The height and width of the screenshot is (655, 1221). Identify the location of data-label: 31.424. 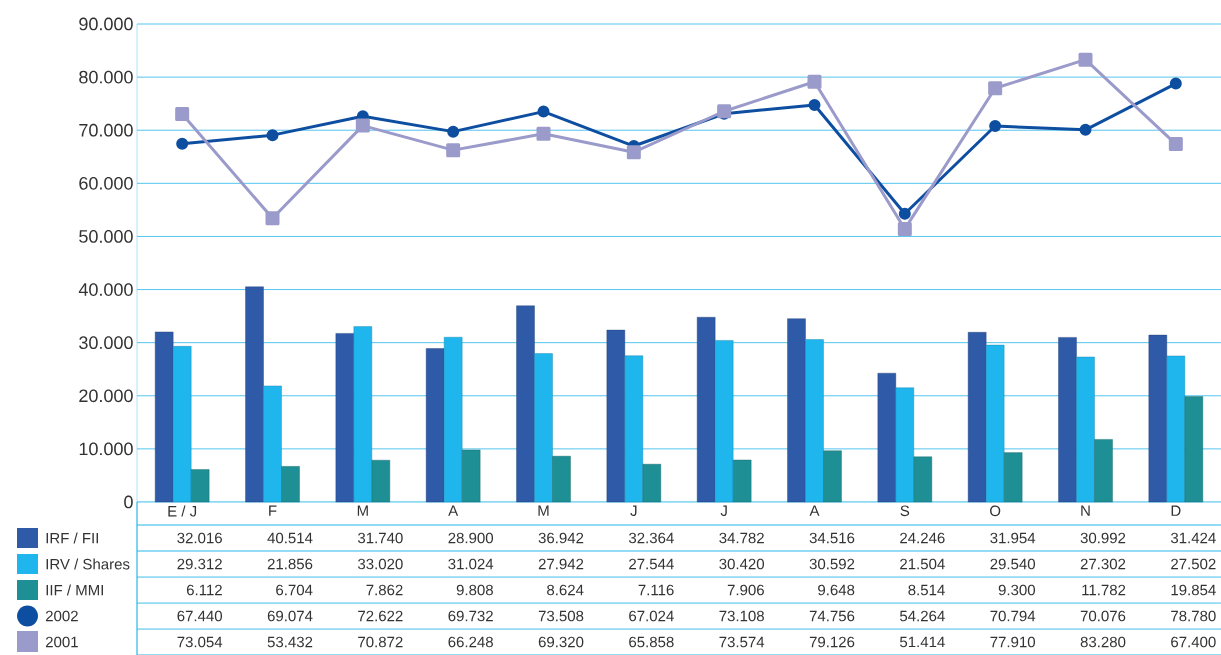
(1193, 538).